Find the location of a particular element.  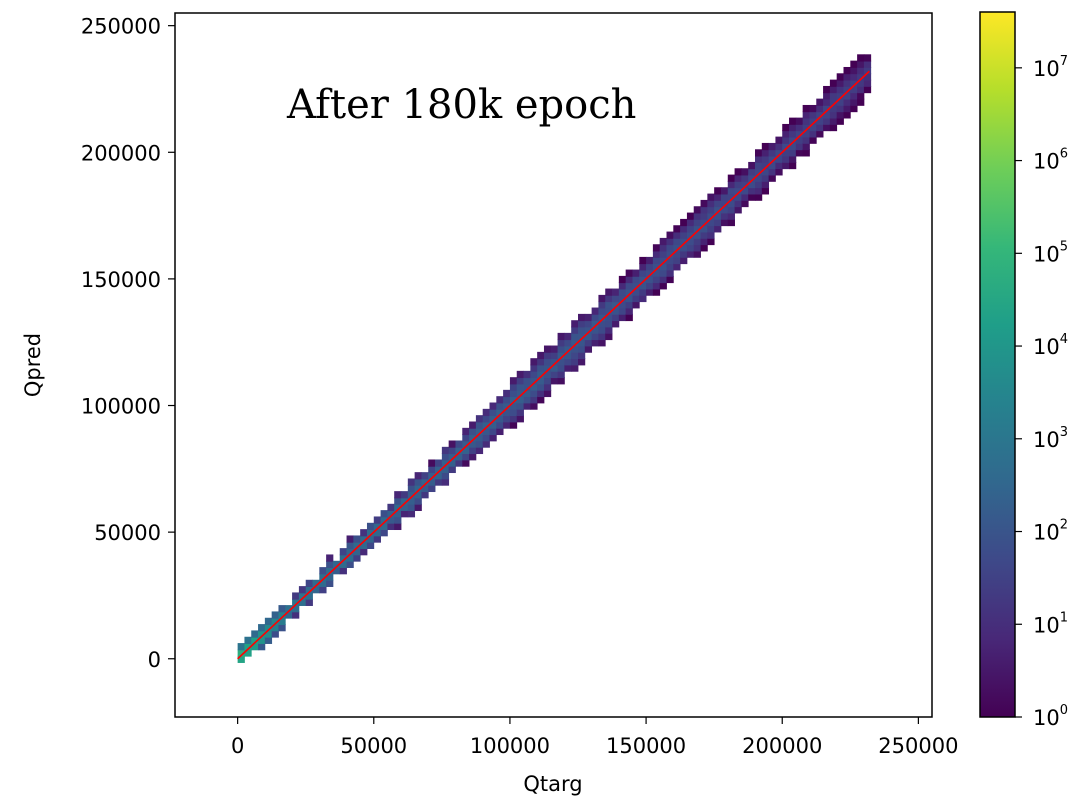

x-tick-label: 50000 is located at coordinates (373, 746).